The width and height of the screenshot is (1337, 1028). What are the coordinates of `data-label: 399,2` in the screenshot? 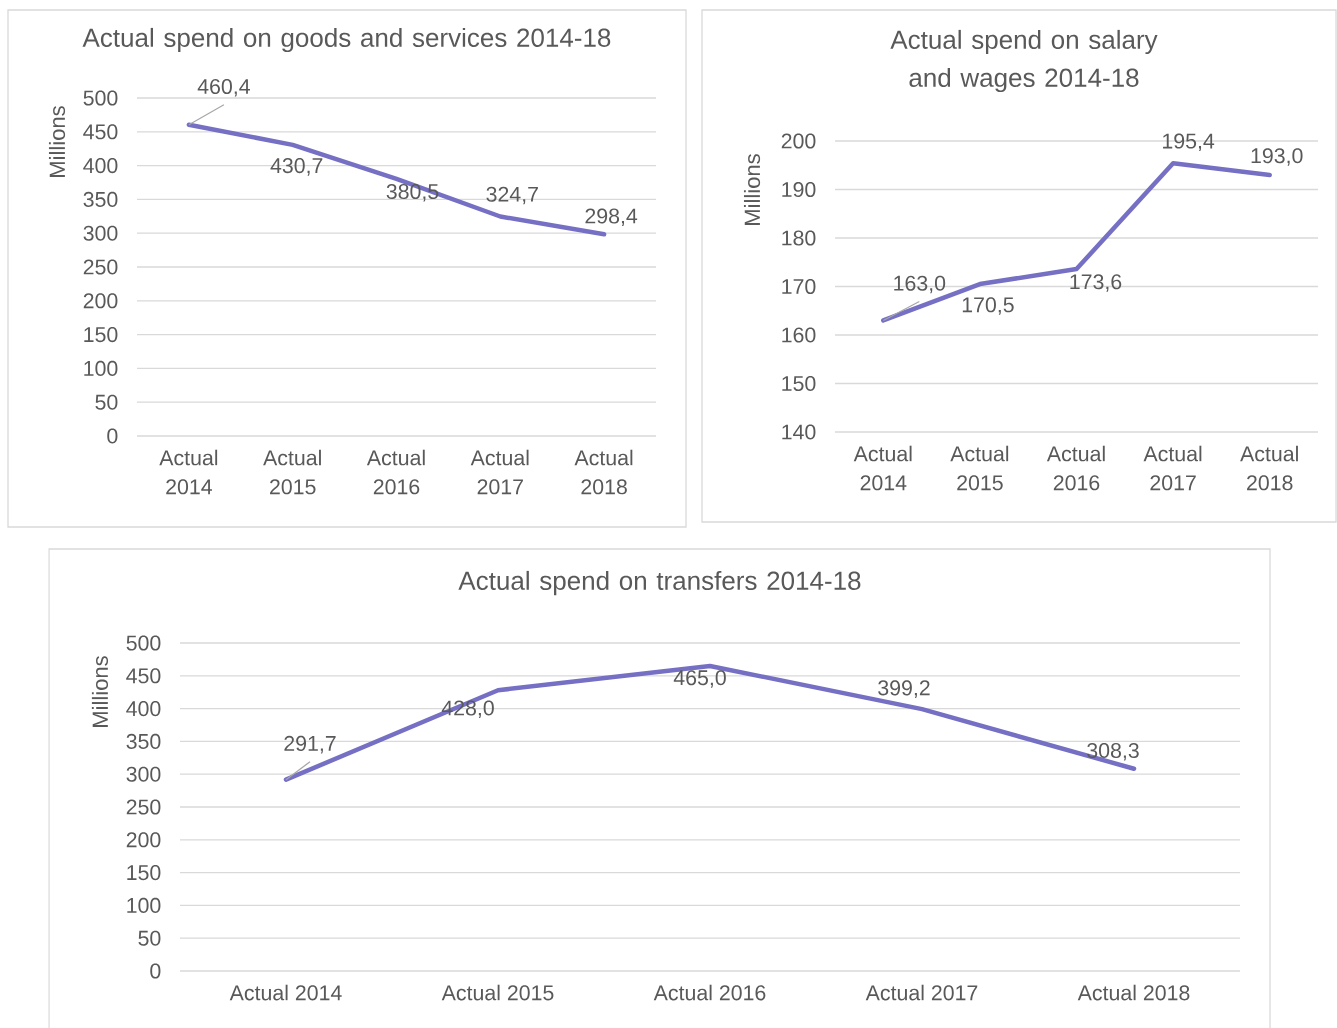 It's located at (904, 689).